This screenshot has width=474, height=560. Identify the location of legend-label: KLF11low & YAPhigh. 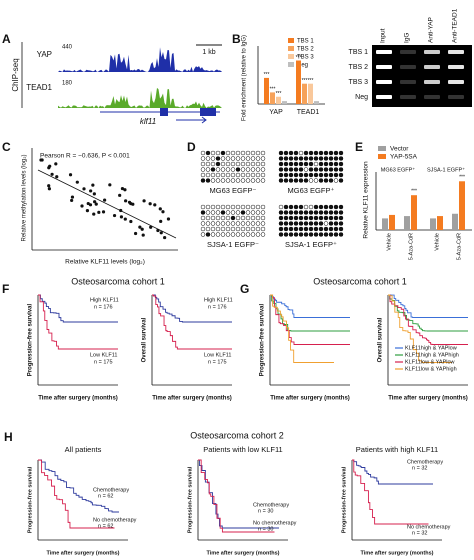
(431, 369).